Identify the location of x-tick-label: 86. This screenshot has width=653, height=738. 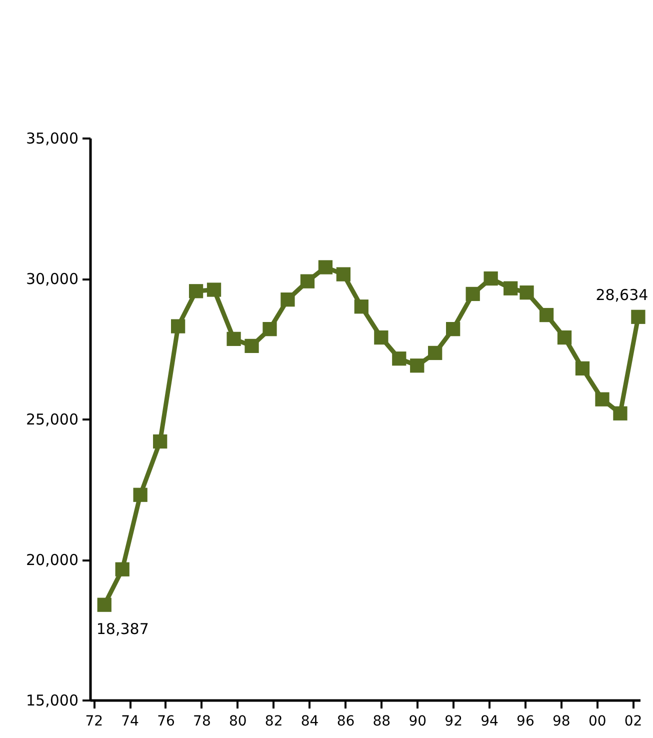
(345, 722).